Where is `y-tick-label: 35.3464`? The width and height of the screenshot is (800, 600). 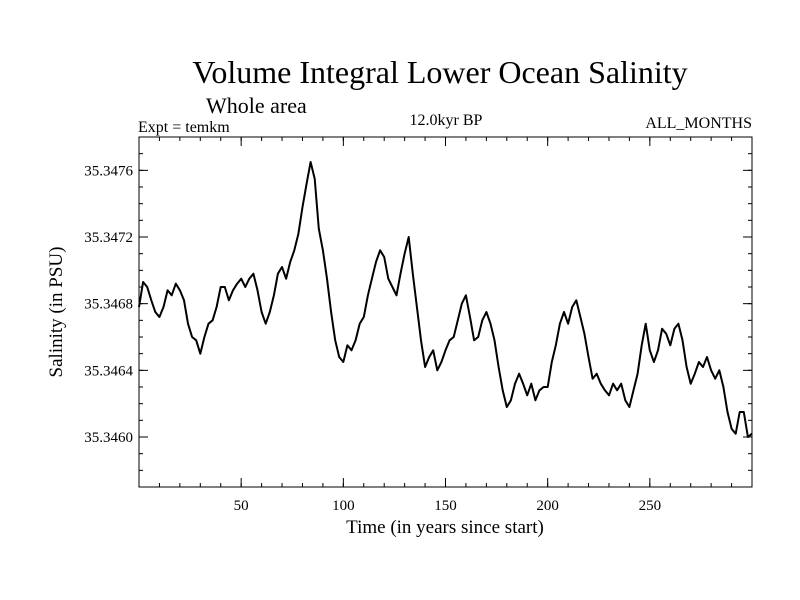
y-tick-label: 35.3464 is located at coordinates (108, 371).